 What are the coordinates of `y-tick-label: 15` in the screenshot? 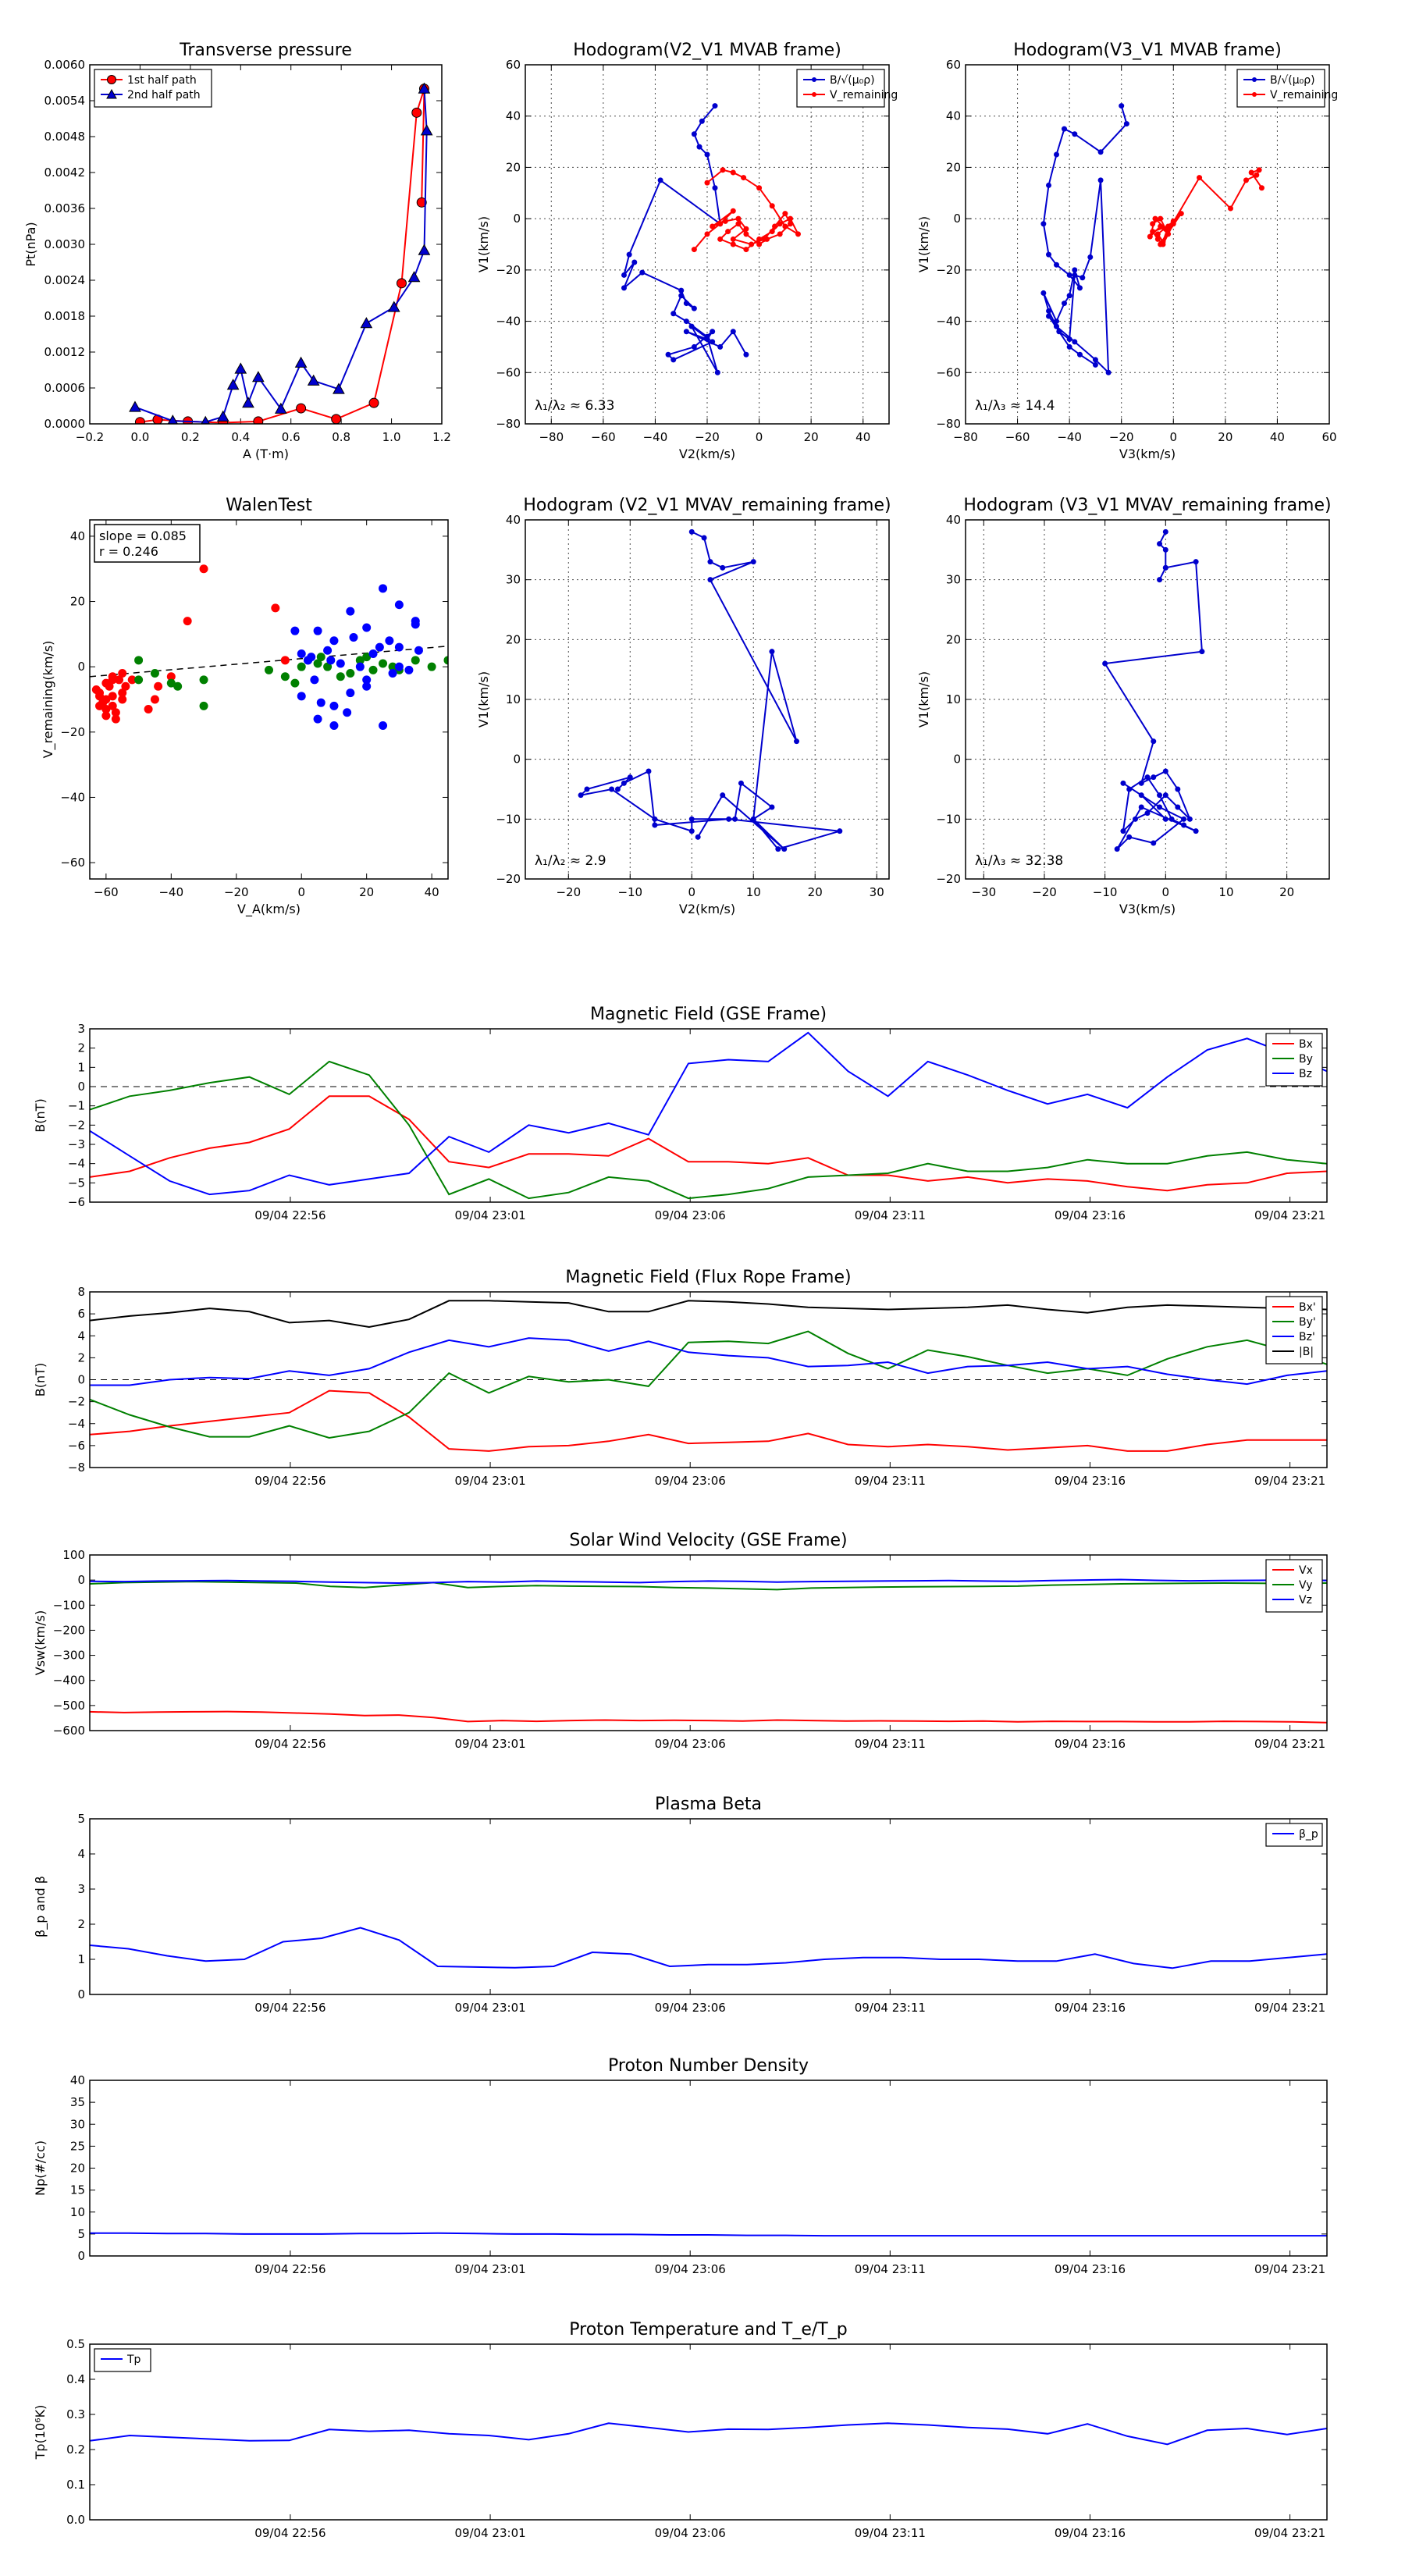 It's located at (77, 2190).